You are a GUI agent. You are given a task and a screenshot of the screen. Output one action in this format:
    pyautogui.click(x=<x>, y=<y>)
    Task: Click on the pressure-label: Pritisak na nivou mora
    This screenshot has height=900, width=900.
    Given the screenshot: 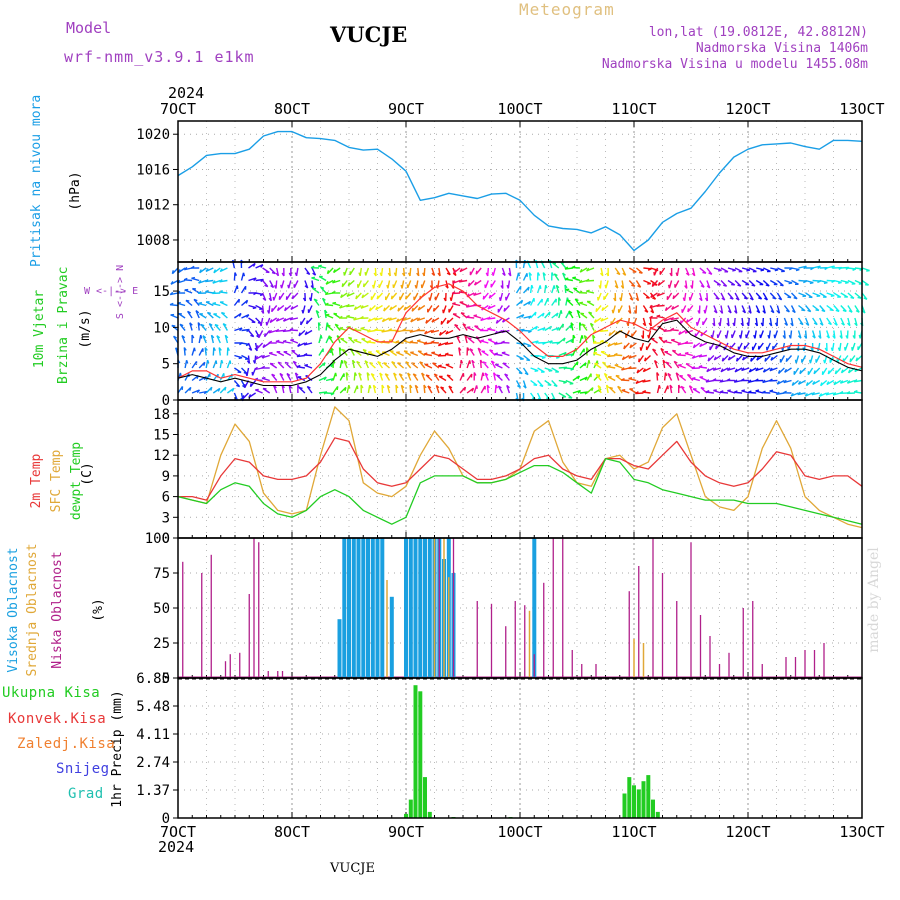 What is the action you would take?
    pyautogui.click(x=36, y=180)
    